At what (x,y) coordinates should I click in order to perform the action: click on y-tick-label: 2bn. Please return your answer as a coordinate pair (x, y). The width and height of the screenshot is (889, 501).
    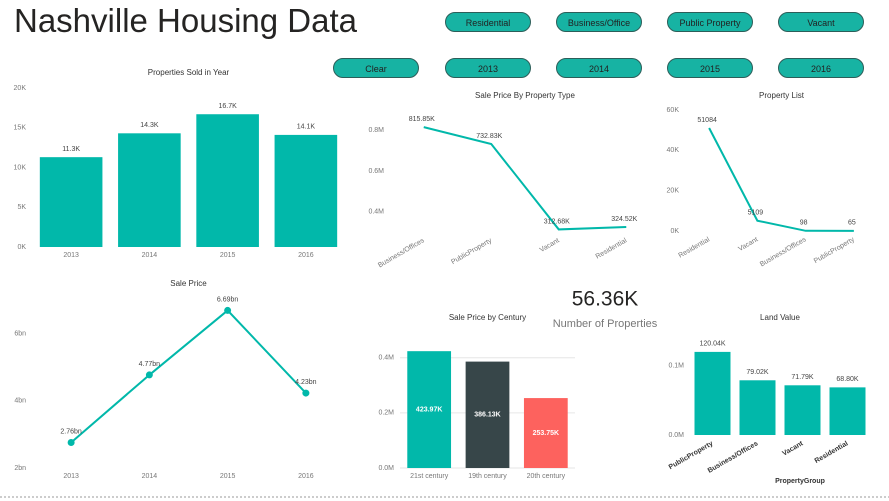
    Looking at the image, I should click on (20, 468).